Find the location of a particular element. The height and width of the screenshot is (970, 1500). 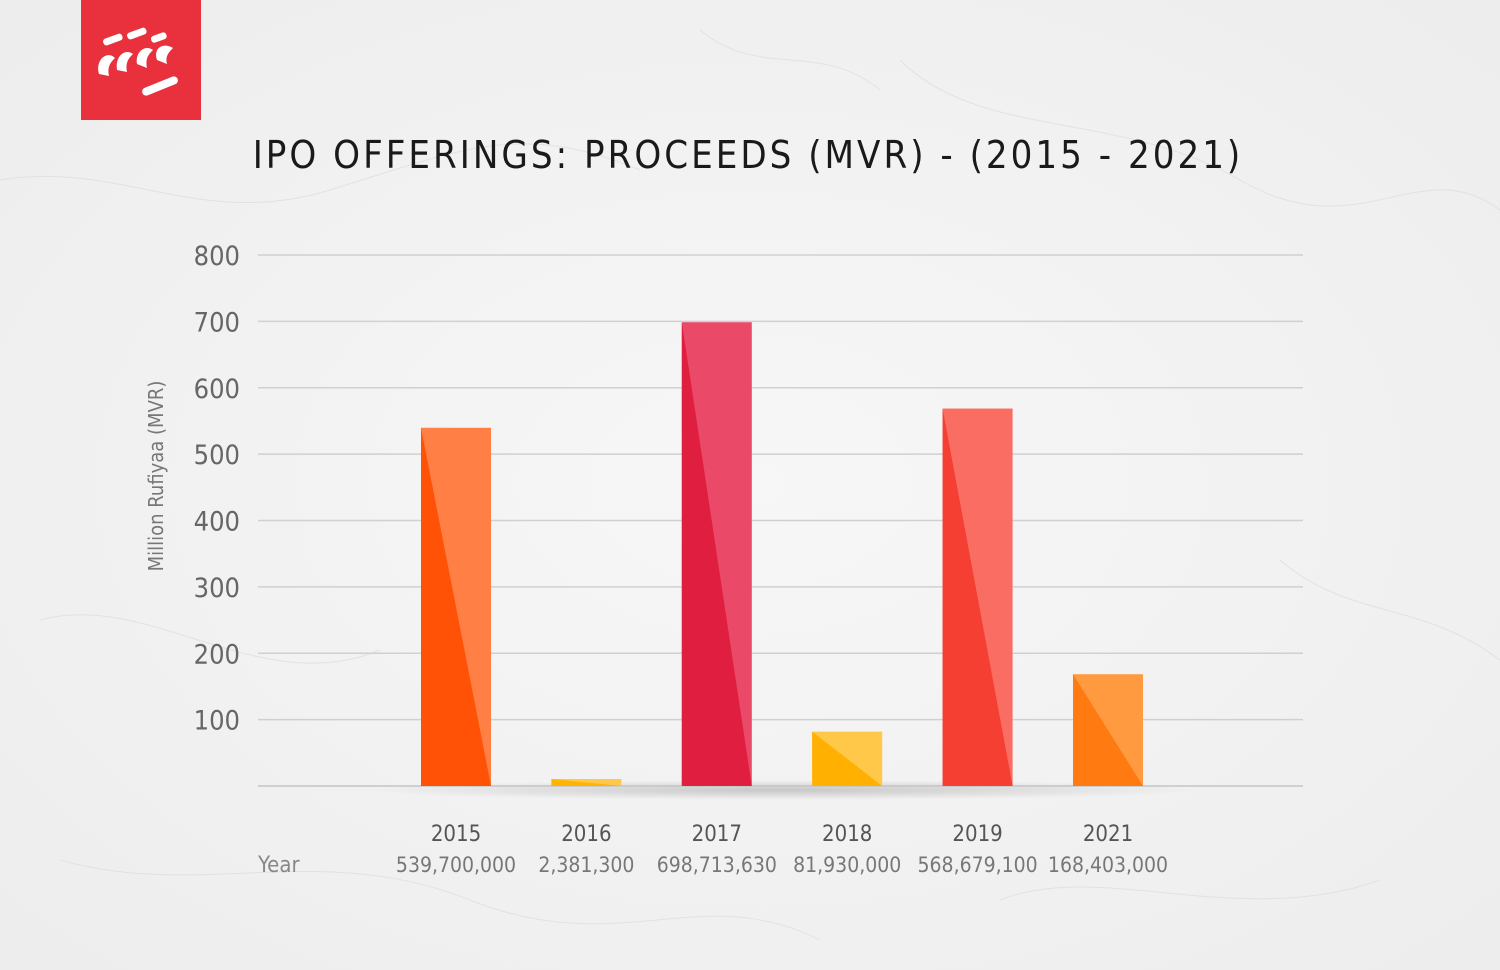

y-tick-label: 100 is located at coordinates (217, 721).